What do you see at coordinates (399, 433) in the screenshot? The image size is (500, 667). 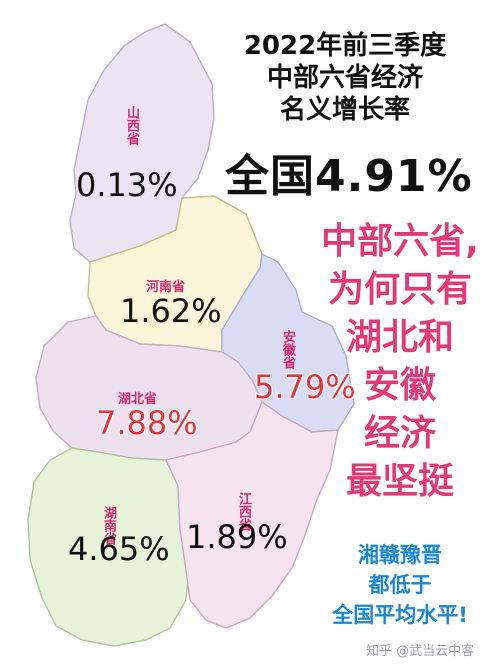 I see `headline-line-5: 经济` at bounding box center [399, 433].